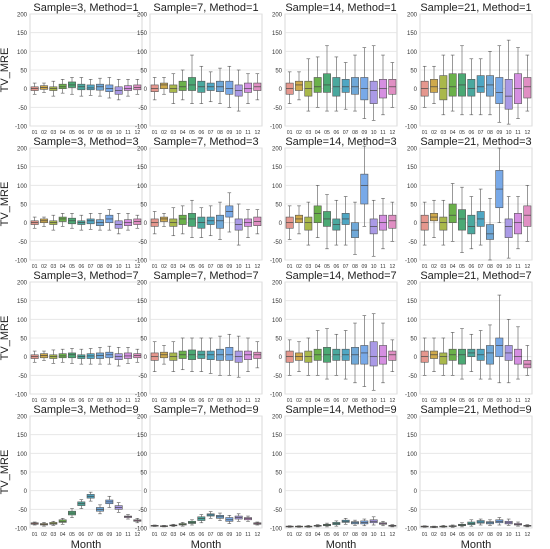 This screenshot has height=549, width=550. What do you see at coordinates (475, 410) in the screenshot?
I see `panel-title: Sample=21, Method=9` at bounding box center [475, 410].